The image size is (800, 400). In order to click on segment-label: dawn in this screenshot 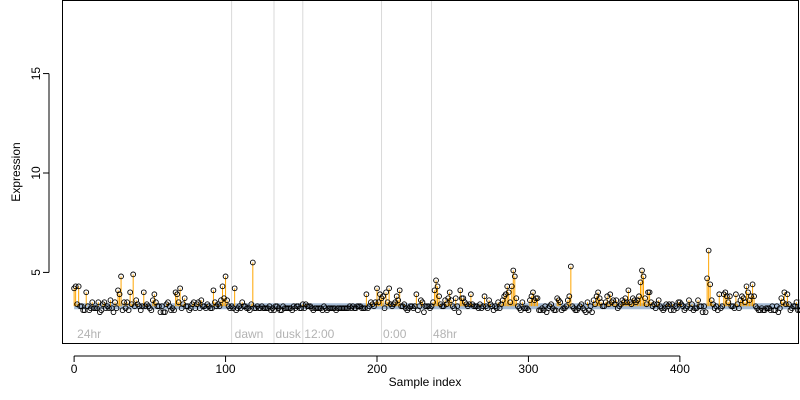, I will do `click(249, 334)`.